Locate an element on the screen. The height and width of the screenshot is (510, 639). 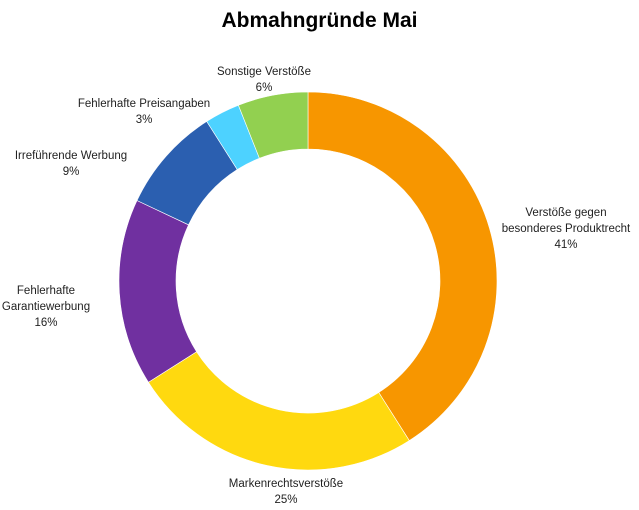
data-label-text: Fehlerhafte Preisangaben is located at coordinates (144, 104).